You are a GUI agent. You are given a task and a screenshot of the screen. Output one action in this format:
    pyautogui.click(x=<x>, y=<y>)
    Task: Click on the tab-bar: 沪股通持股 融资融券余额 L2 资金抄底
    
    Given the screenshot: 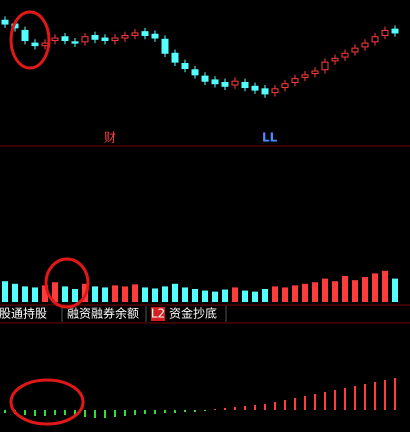 What is the action you would take?
    pyautogui.click(x=113, y=314)
    